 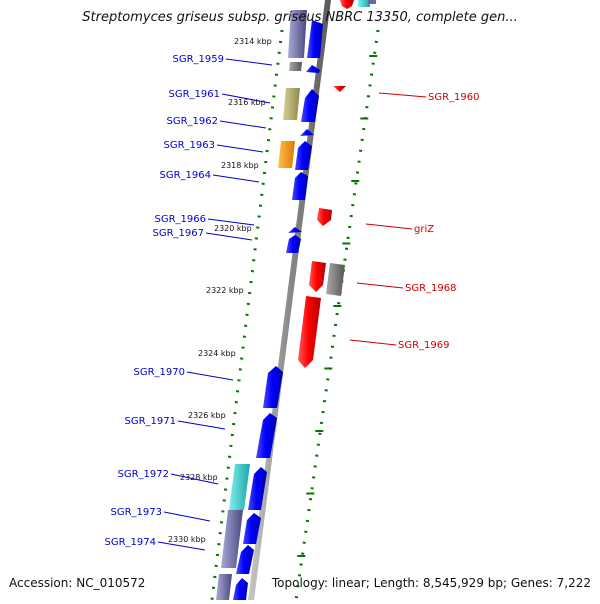 I want to click on gene-label-sgr-1961: SGR_1961, so click(x=195, y=94).